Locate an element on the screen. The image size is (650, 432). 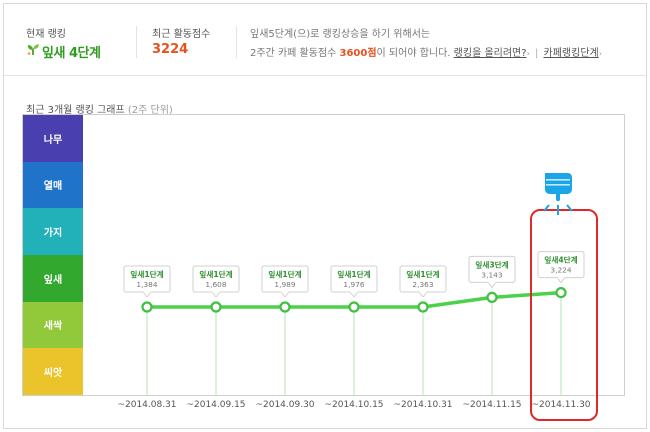
level-axis: 나무 열매 가지 잎새 새싹 씨앗 is located at coordinates (53, 255).